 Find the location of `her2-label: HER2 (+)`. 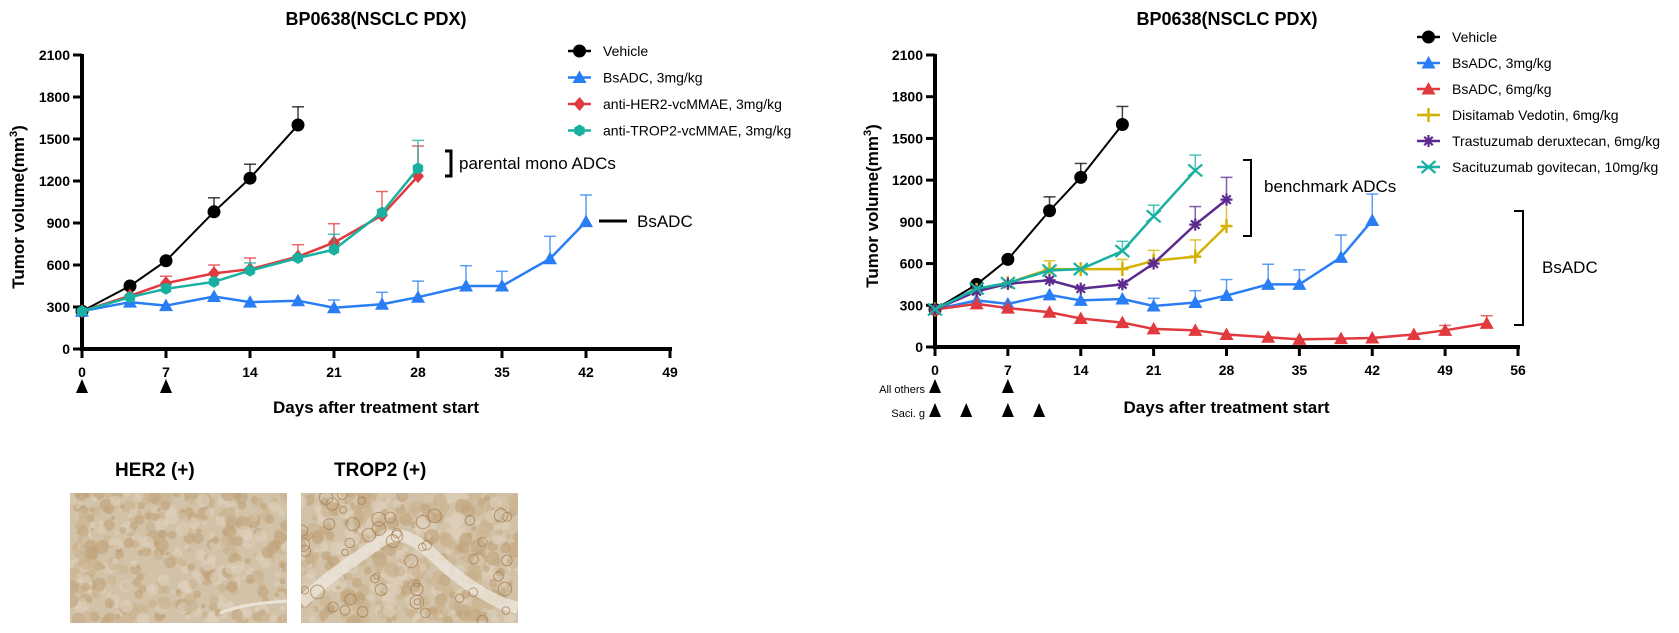

her2-label: HER2 (+) is located at coordinates (155, 470).